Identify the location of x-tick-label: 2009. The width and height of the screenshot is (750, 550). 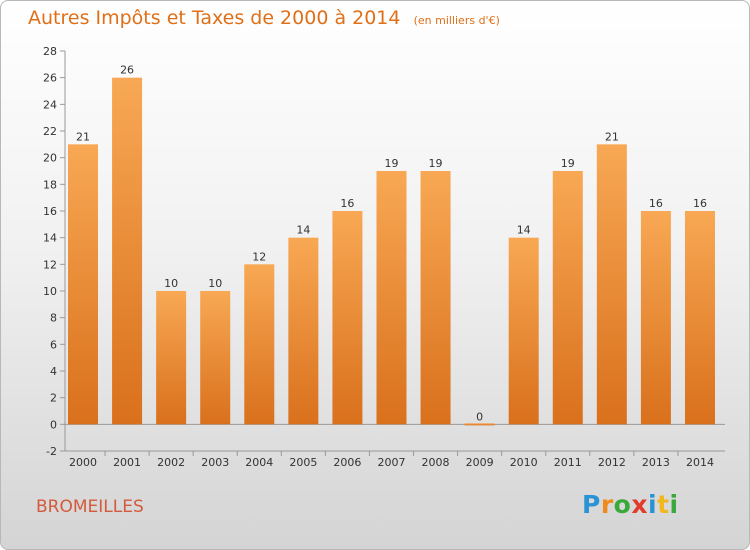
(480, 462).